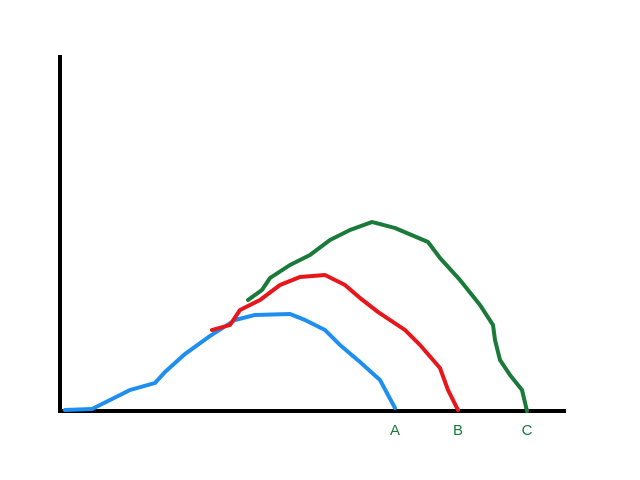 The width and height of the screenshot is (640, 480). I want to click on series-label: A, so click(395, 430).